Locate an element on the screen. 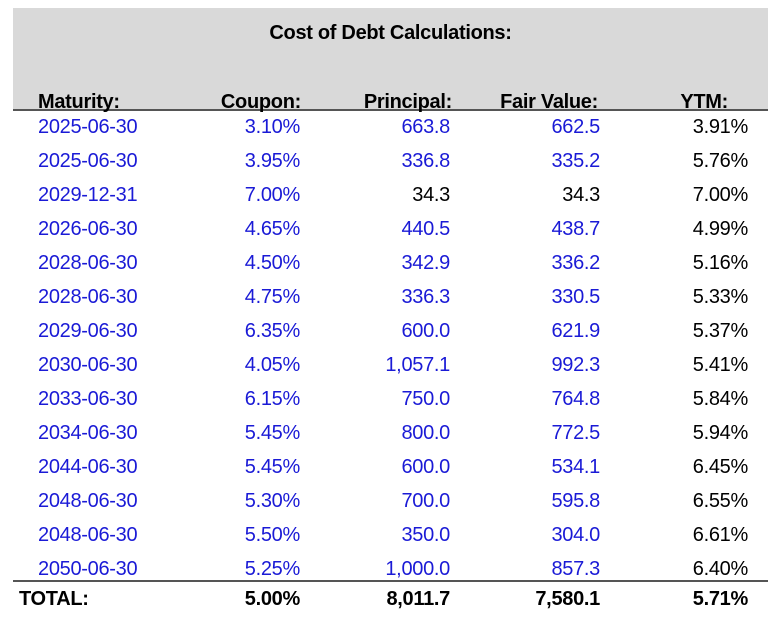 This screenshot has width=768, height=619. table-row: 2044-06-30 5.45% 600.0 534.1 6.45% is located at coordinates (384, 468).